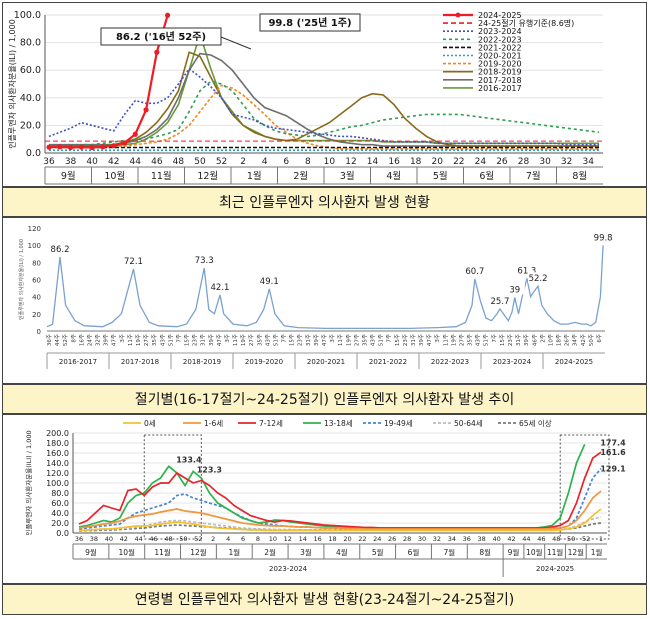 The width and height of the screenshot is (650, 619). I want to click on y-tick-label: 20, so click(36, 315).